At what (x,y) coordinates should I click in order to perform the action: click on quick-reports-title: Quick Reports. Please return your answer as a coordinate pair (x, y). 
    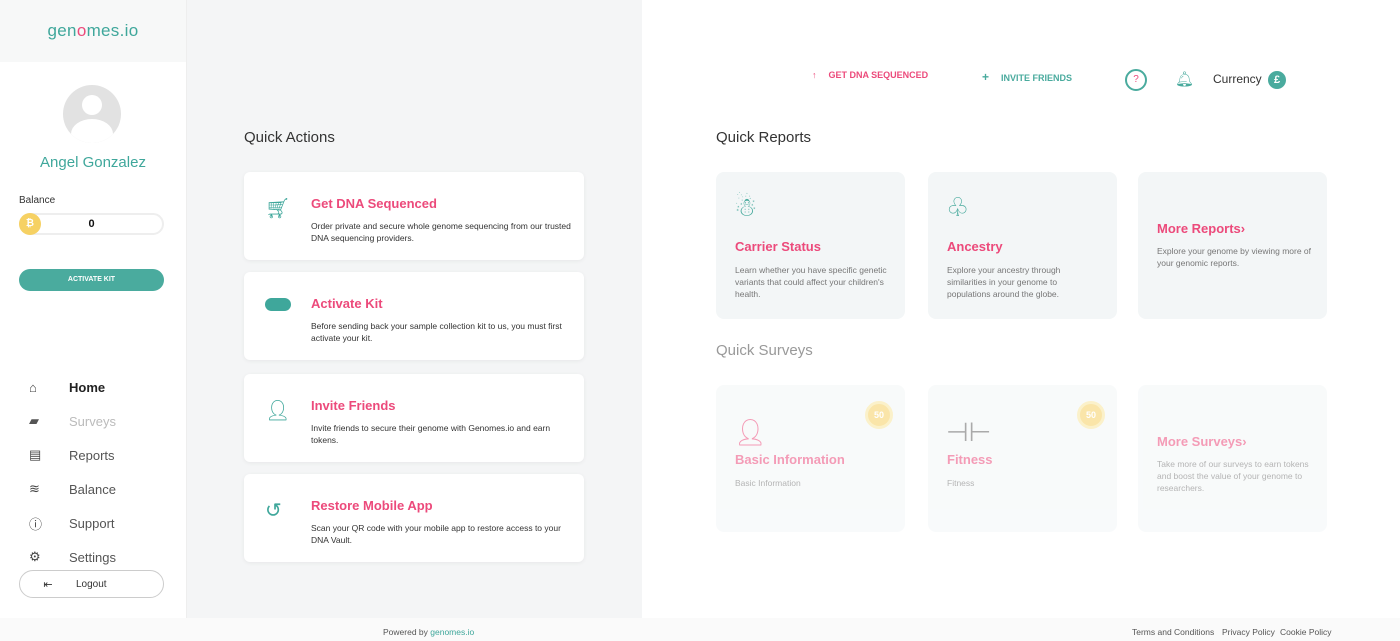
    Looking at the image, I should click on (764, 137).